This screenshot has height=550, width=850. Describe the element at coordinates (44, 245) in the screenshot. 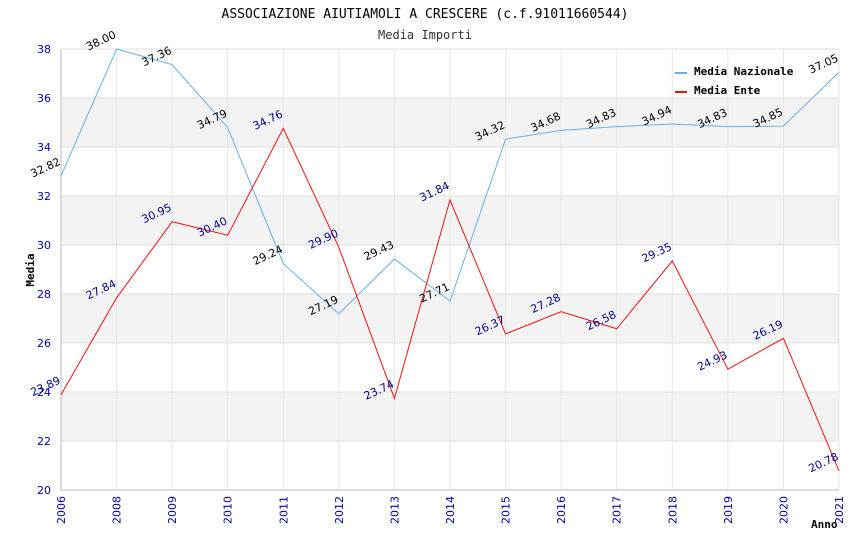

I see `y-tick-label: 30` at that location.